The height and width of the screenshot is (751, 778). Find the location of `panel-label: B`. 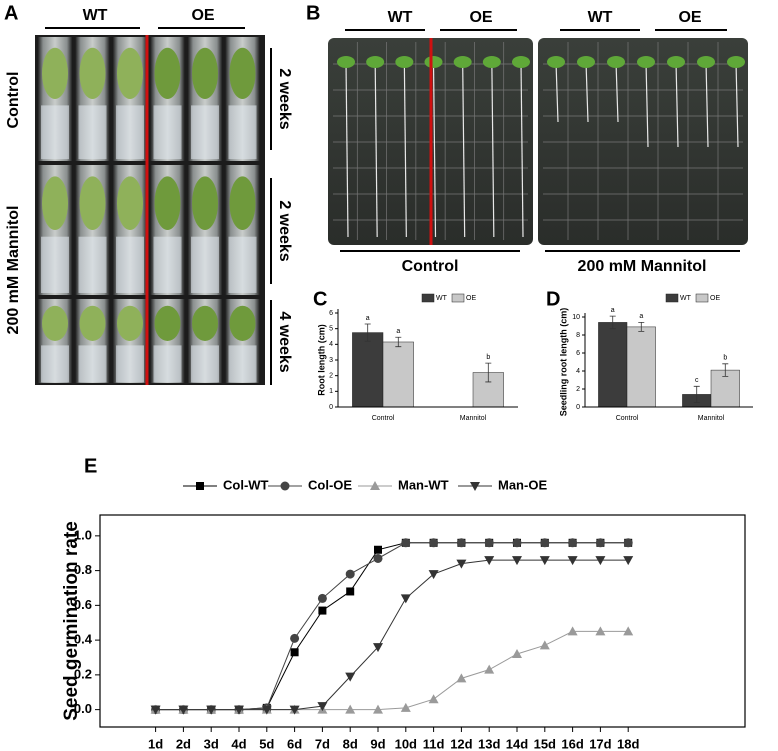

panel-label: B is located at coordinates (313, 13).